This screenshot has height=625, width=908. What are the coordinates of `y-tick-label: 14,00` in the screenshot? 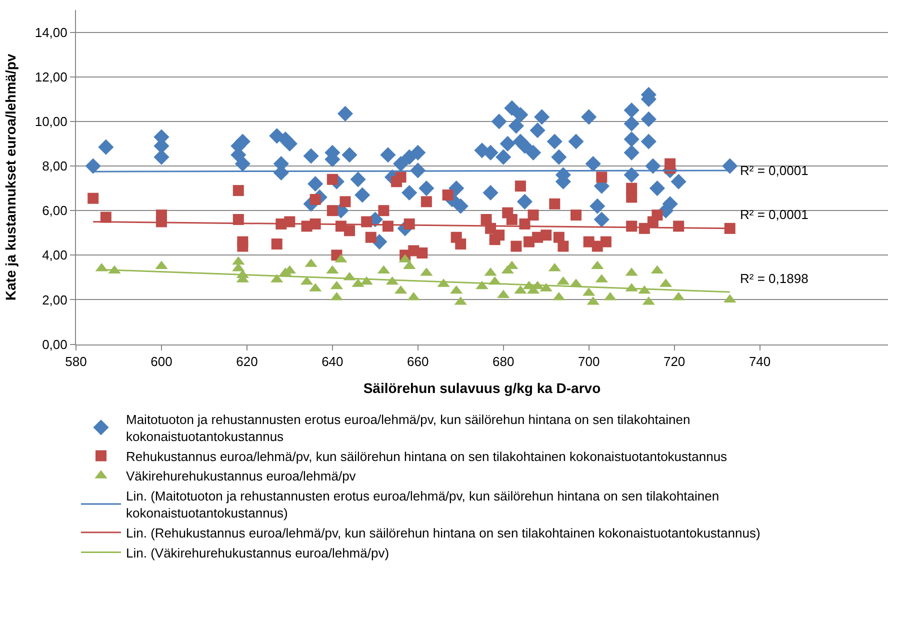 It's located at (51, 32).